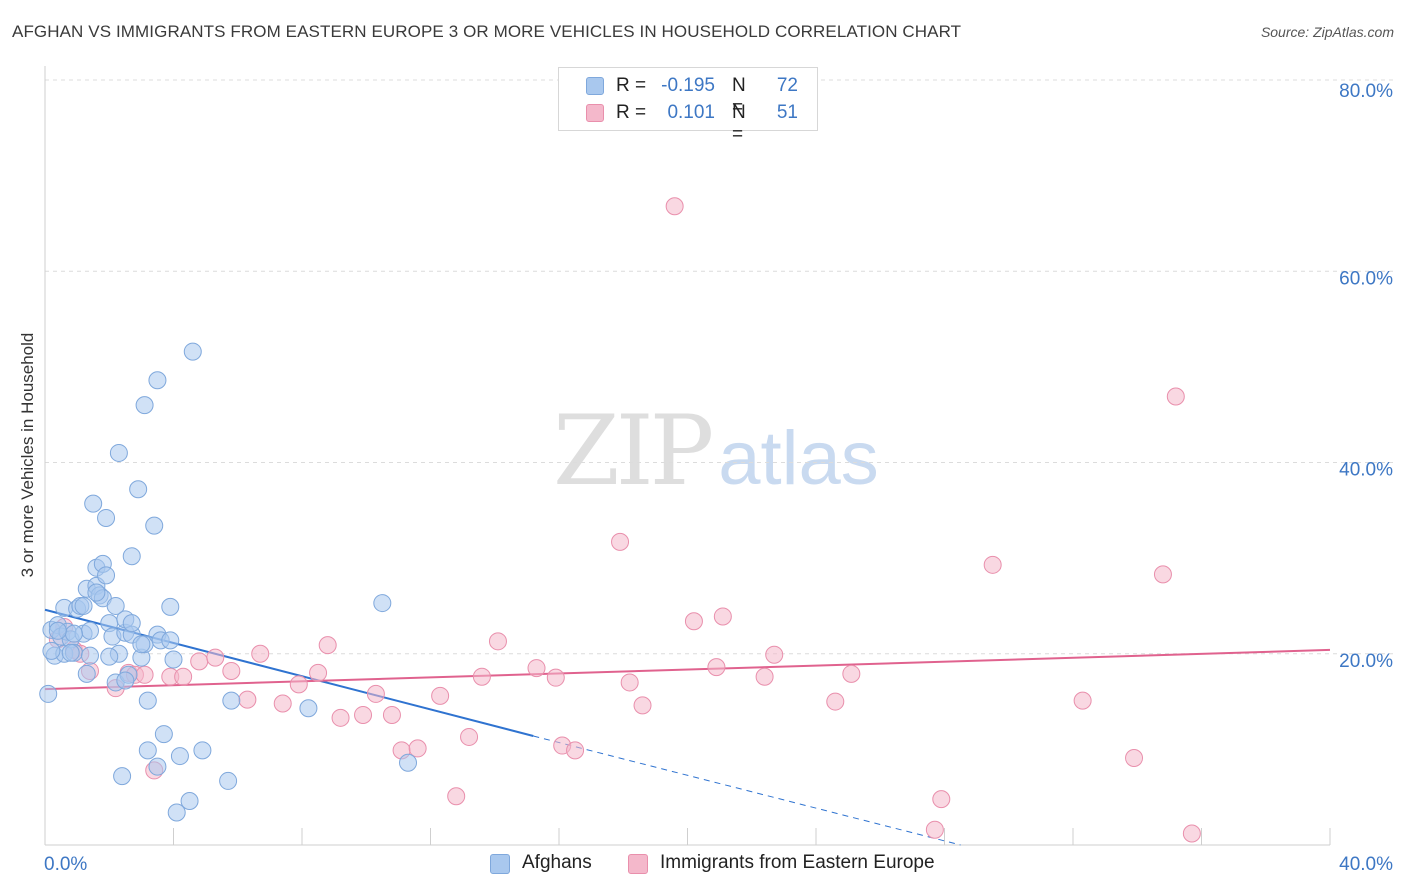 Image resolution: width=1406 pixels, height=892 pixels. I want to click on stats-box: R = -0.195 N = 72 R = 0.101 N = 51, so click(688, 106).